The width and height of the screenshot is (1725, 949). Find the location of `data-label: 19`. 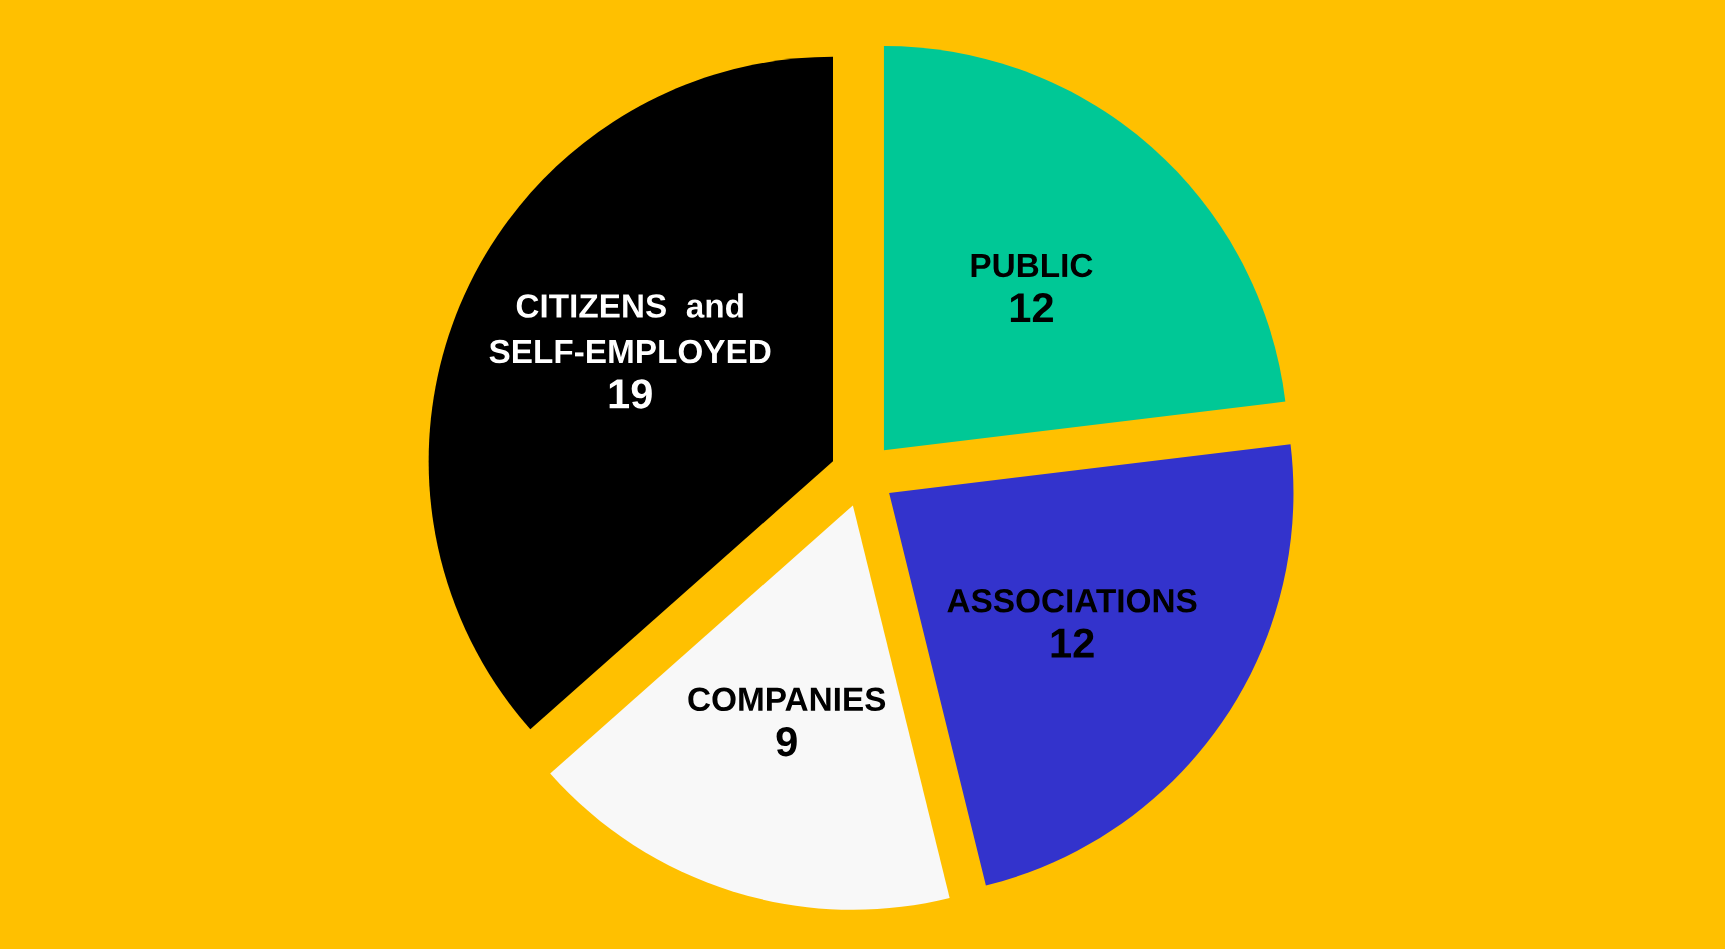

data-label: 19 is located at coordinates (630, 394).